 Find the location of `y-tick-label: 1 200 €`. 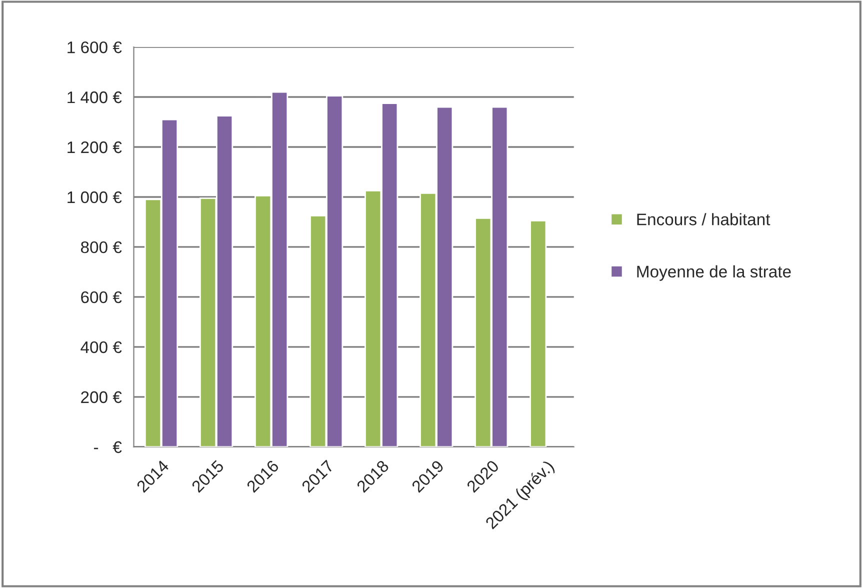

y-tick-label: 1 200 € is located at coordinates (95, 147).